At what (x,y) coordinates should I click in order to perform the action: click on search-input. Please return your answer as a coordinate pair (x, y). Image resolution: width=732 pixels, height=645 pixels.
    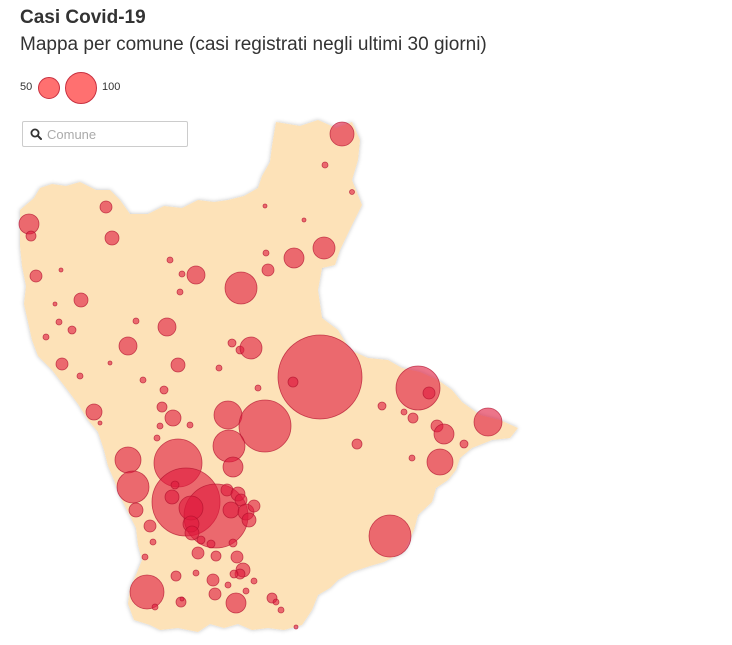
    Looking at the image, I should click on (115, 134).